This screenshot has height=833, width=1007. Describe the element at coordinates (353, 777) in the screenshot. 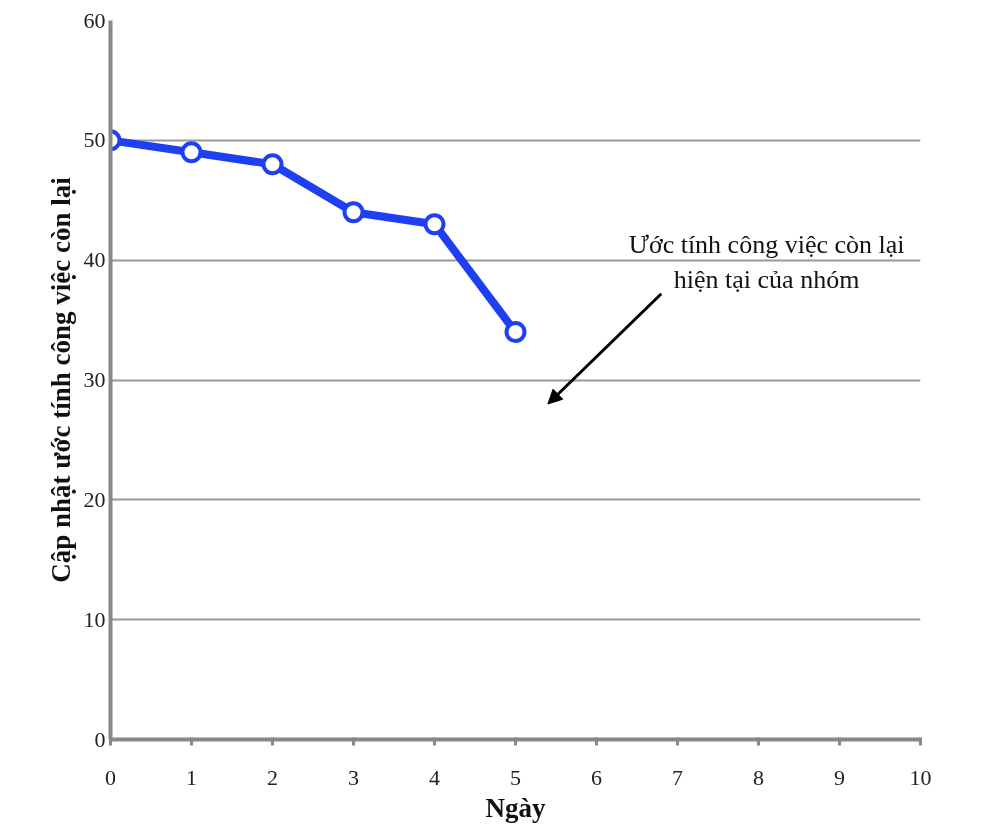

I see `x-tick-label: 3` at that location.